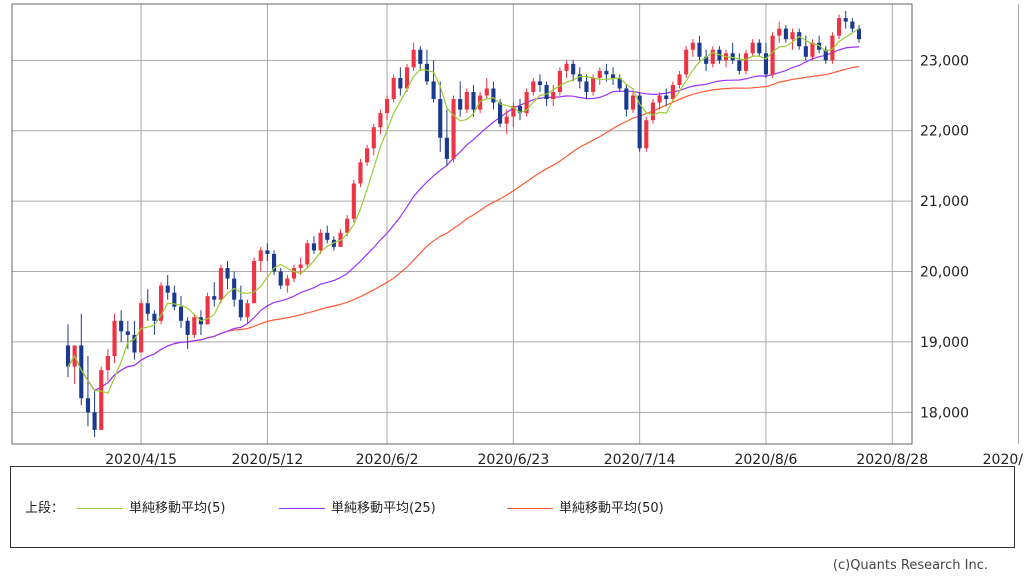 The height and width of the screenshot is (584, 1024). Describe the element at coordinates (944, 132) in the screenshot. I see `y-tick-label: 22,000` at that location.